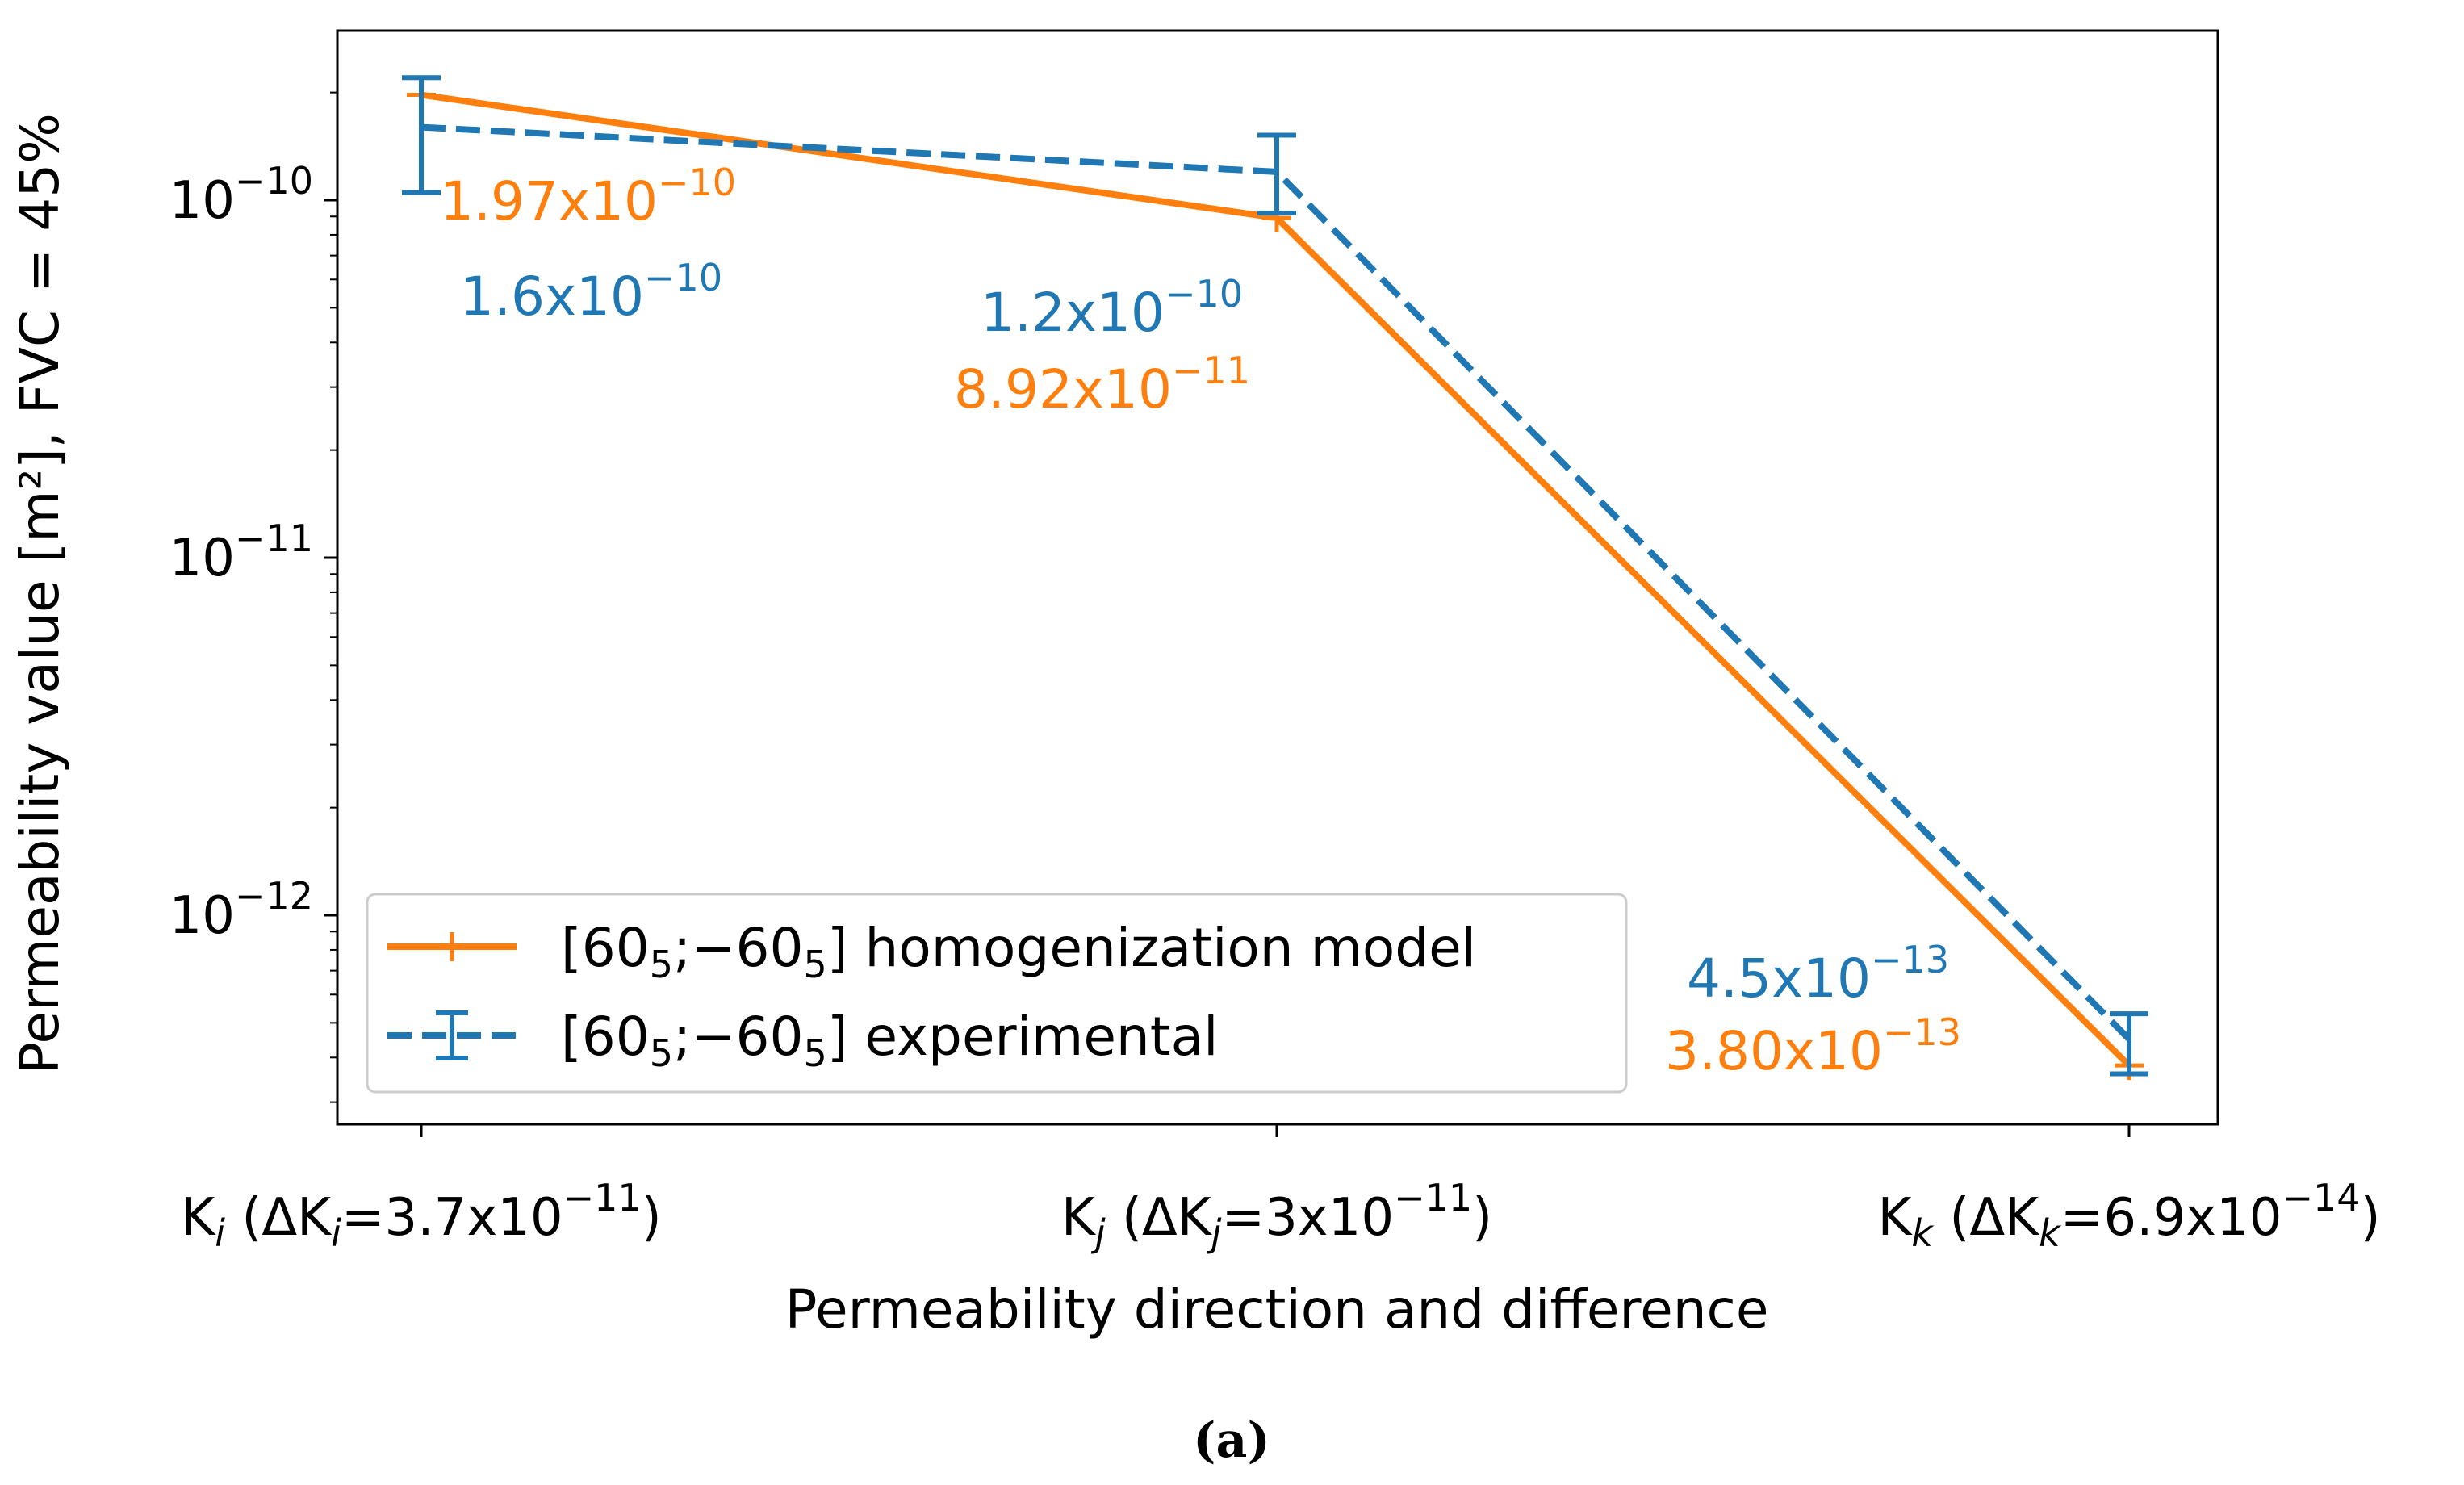 Image resolution: width=2464 pixels, height=1485 pixels. Describe the element at coordinates (274, 896) in the screenshot. I see `y-tick-exponent: −12` at that location.